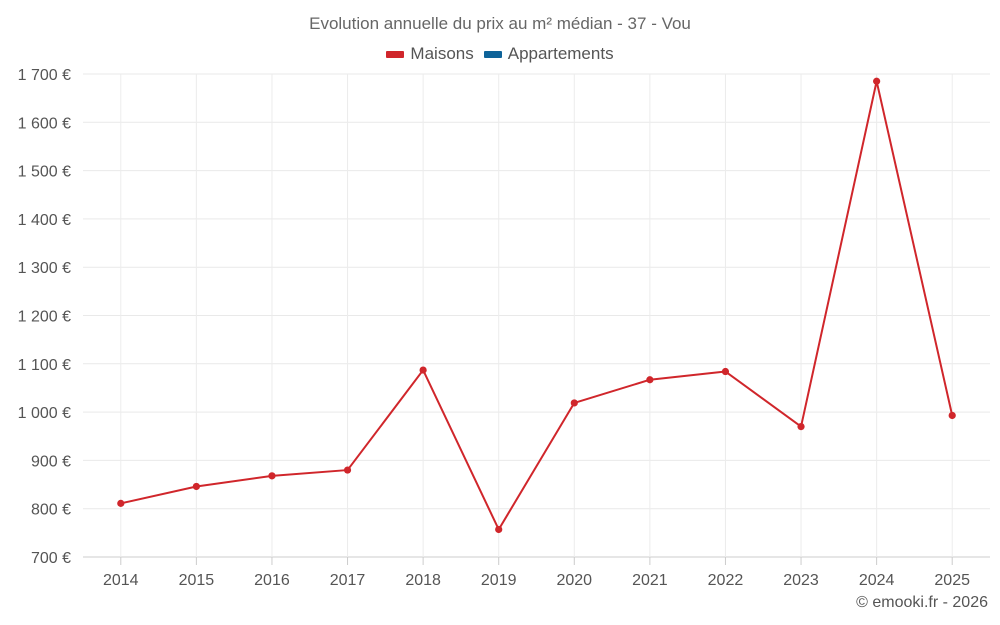 The width and height of the screenshot is (1000, 625). I want to click on x-tick-label: 2014, so click(121, 580).